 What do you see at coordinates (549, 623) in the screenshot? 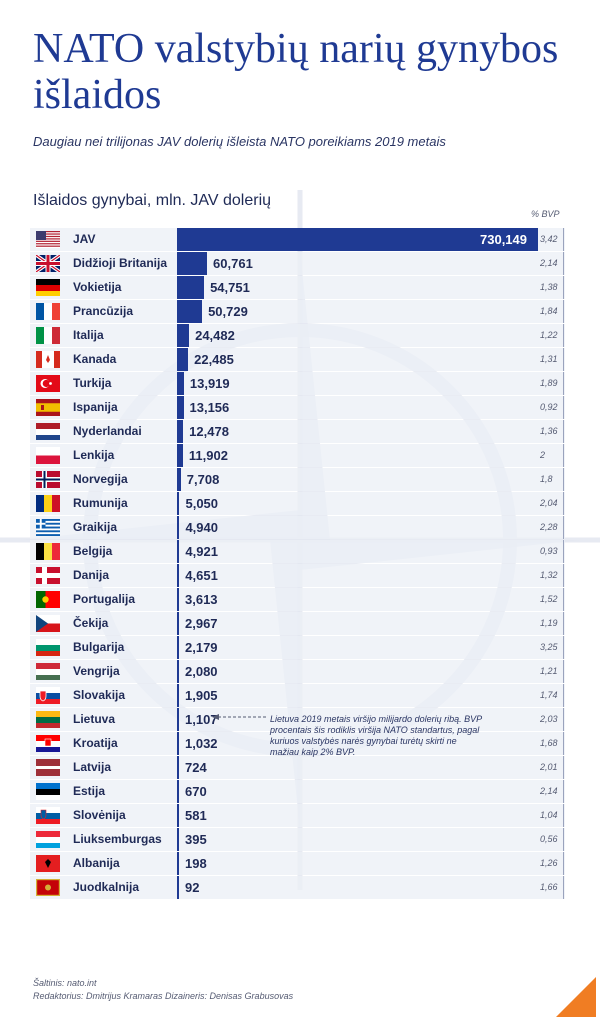
I see `gdp-label: 1,19` at bounding box center [549, 623].